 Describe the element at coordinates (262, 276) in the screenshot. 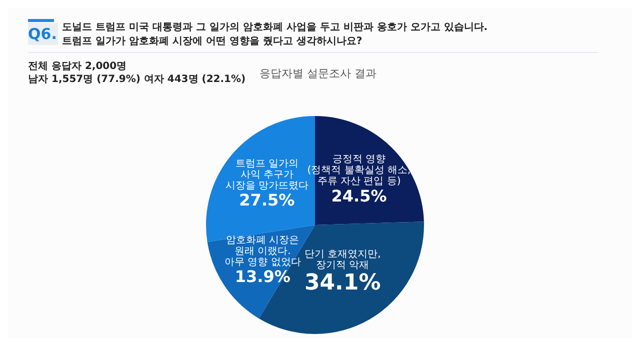

I see `data-label: 13.9%` at that location.